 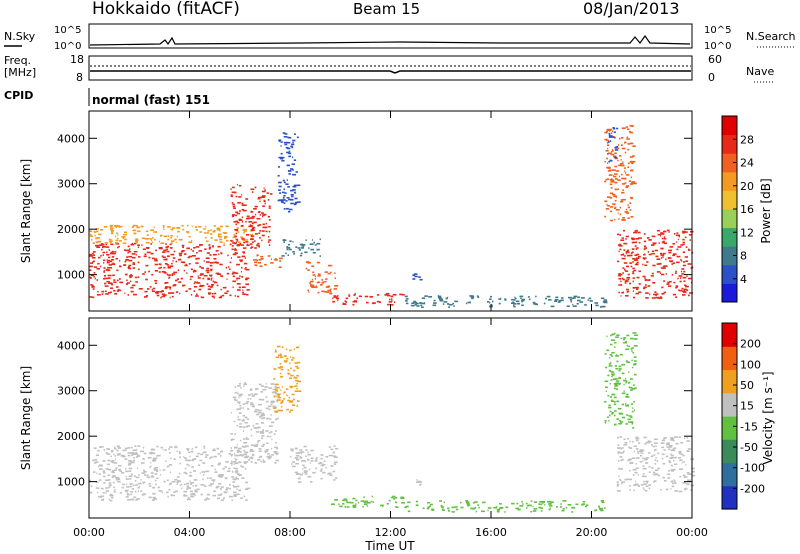 What do you see at coordinates (71, 391) in the screenshot?
I see `velocity-ytick-label: 3000` at bounding box center [71, 391].